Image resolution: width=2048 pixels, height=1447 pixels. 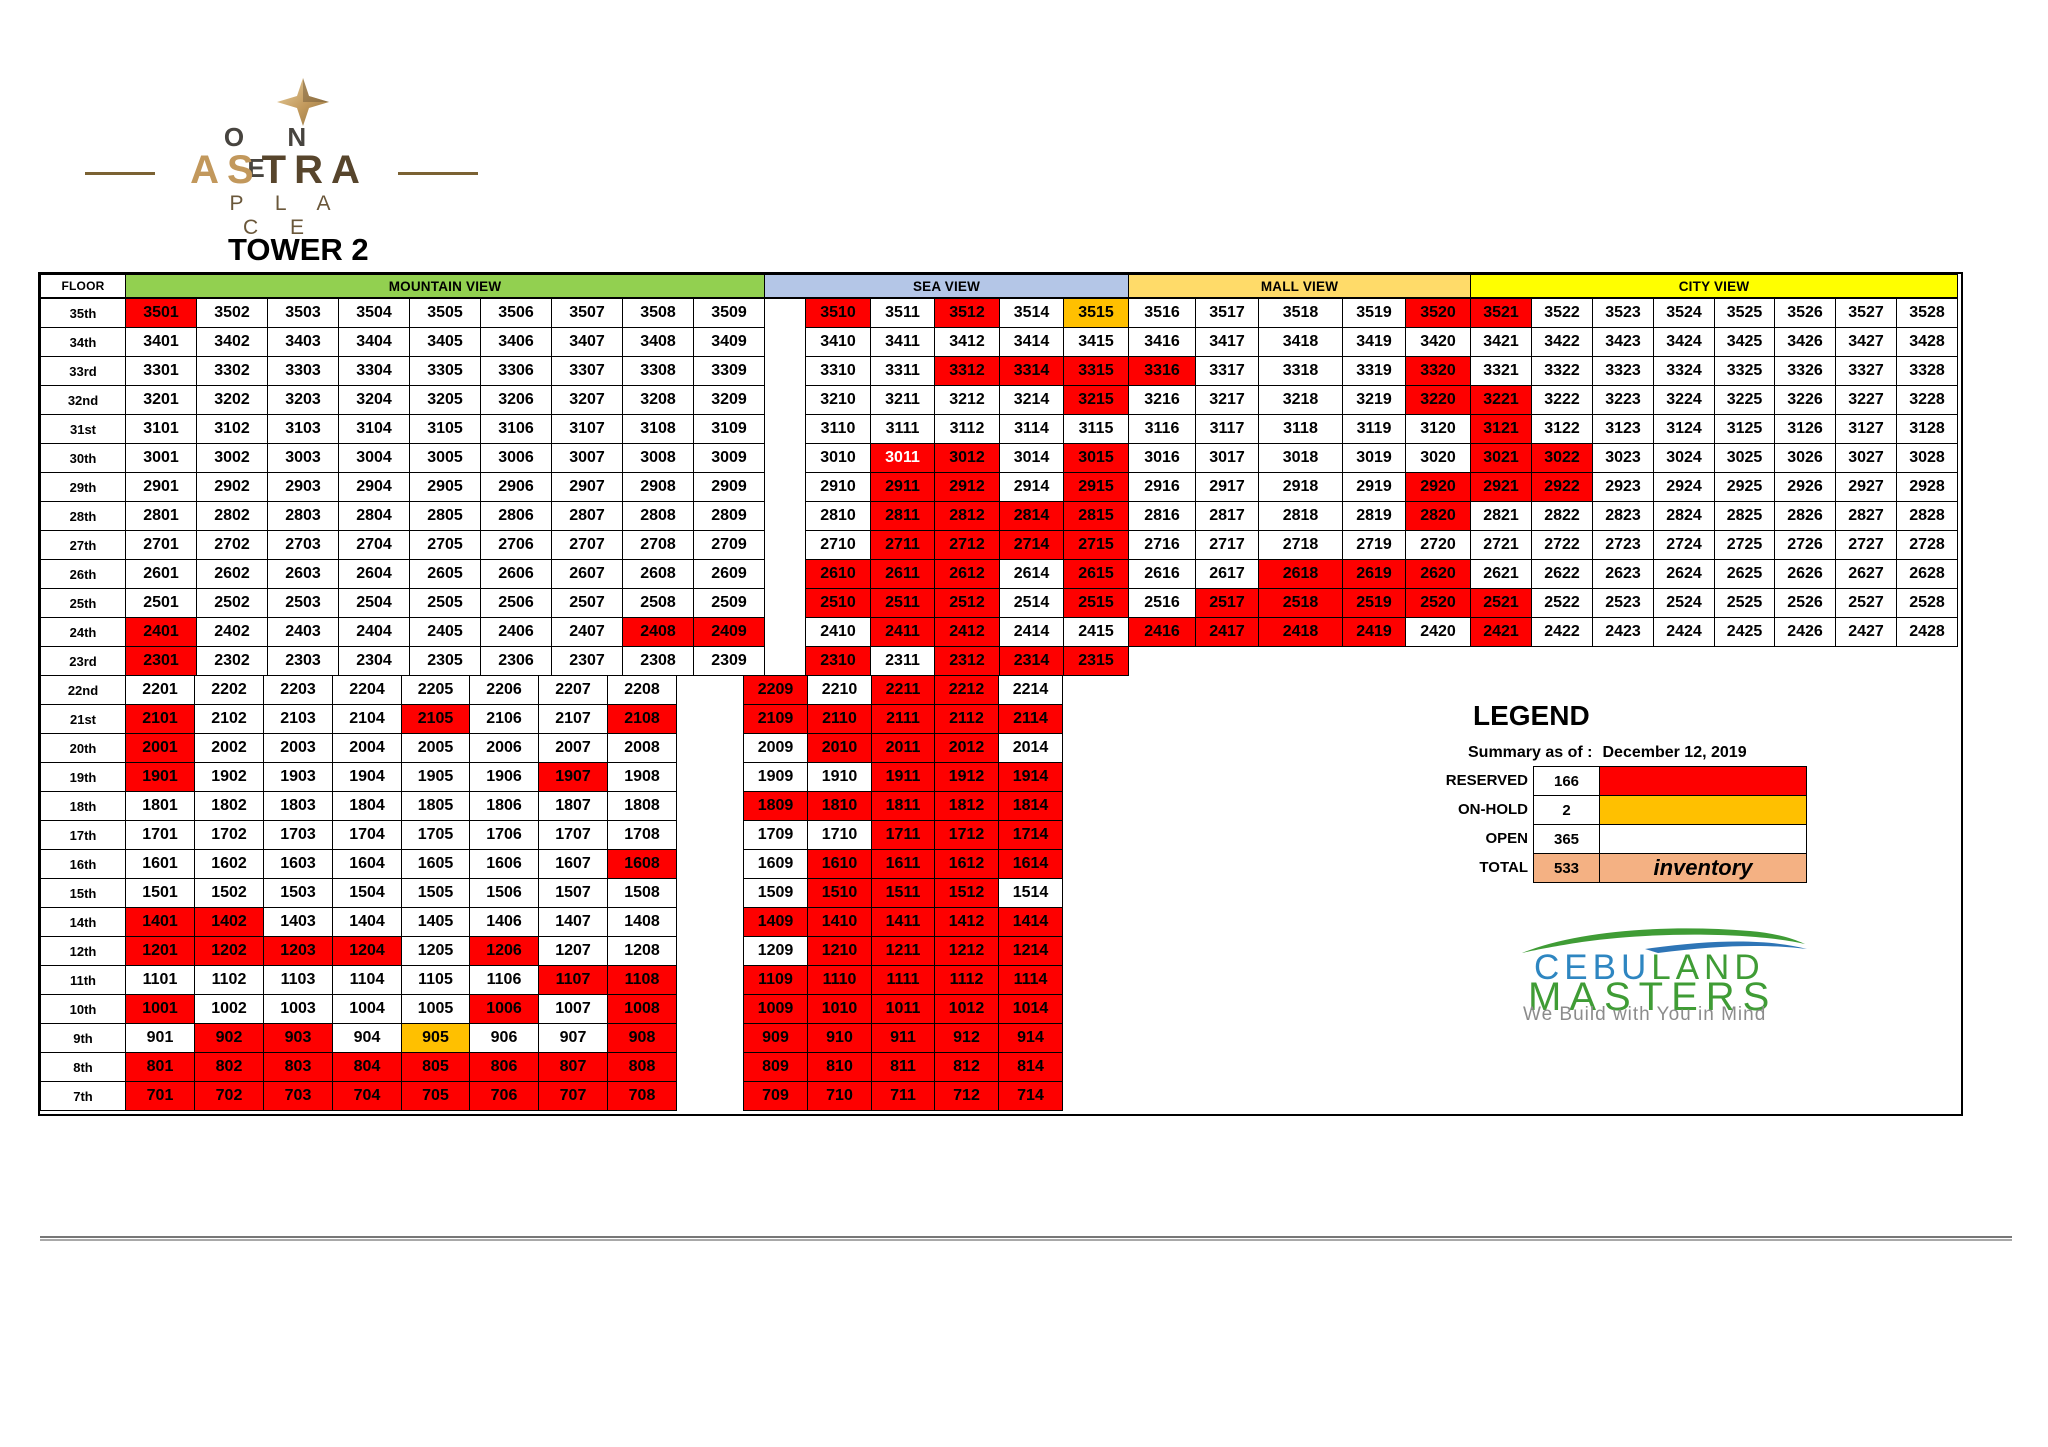 I want to click on unit-cell-2109: 2109, so click(x=775, y=719).